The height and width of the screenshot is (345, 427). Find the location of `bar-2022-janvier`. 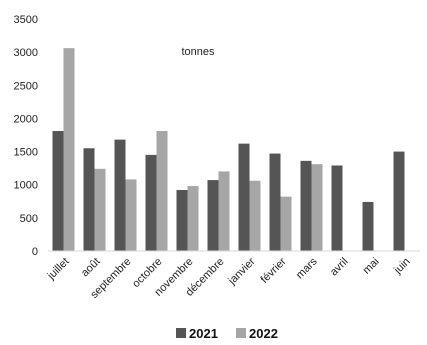

bar-2022-janvier is located at coordinates (255, 215).